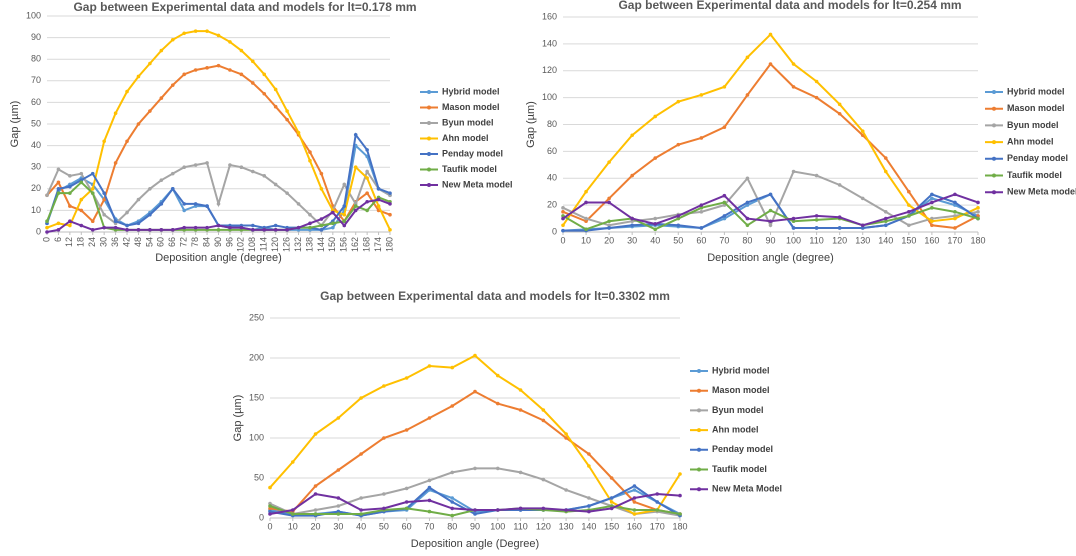 The width and height of the screenshot is (1076, 556). I want to click on y-tick-label: 0, so click(554, 231).